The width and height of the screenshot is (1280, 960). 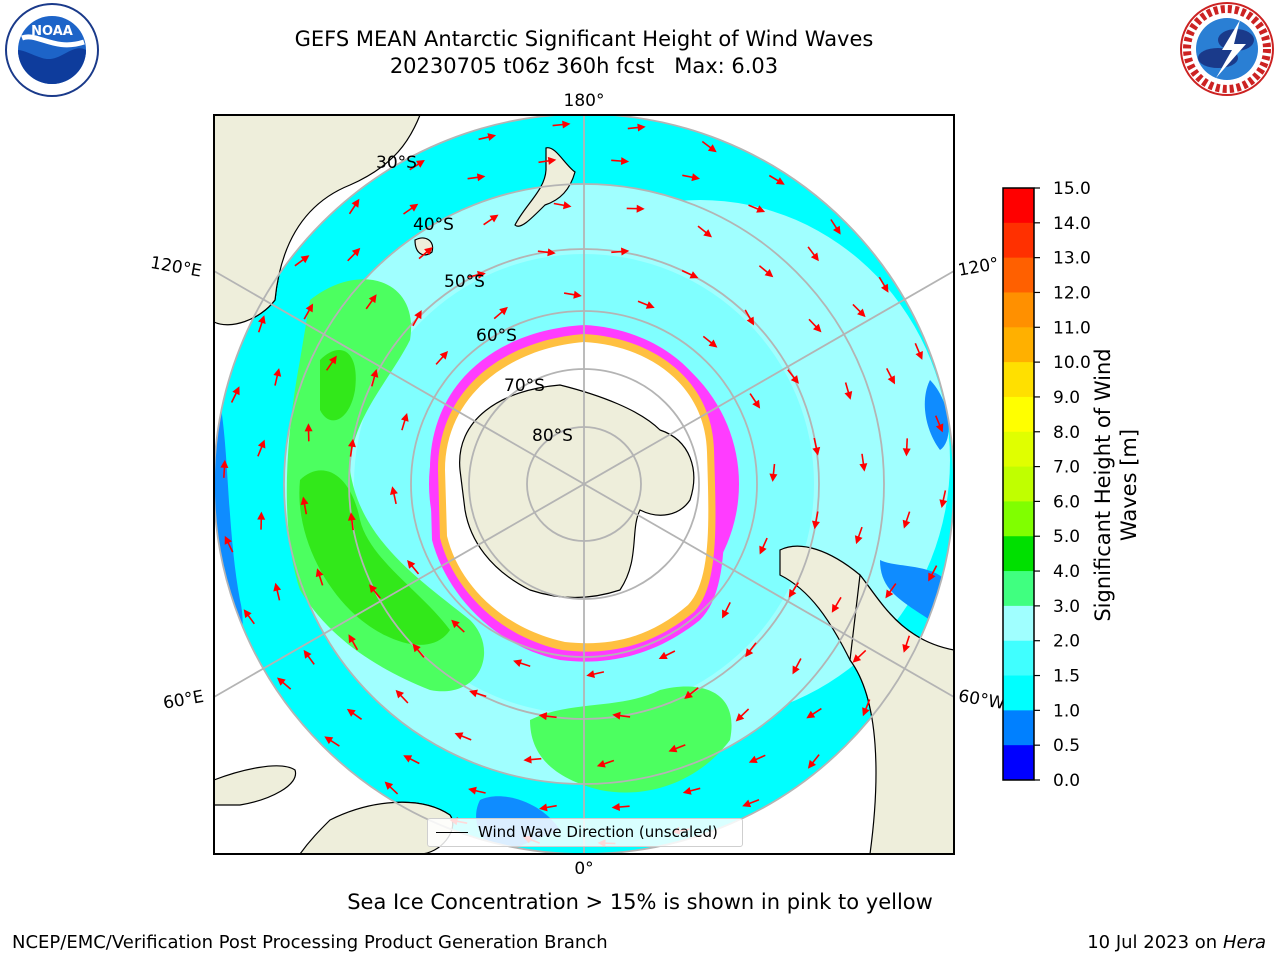 I want to click on chart-subtitle: 20230705 t06z 360h fcst Max: 6.03, so click(x=584, y=66).